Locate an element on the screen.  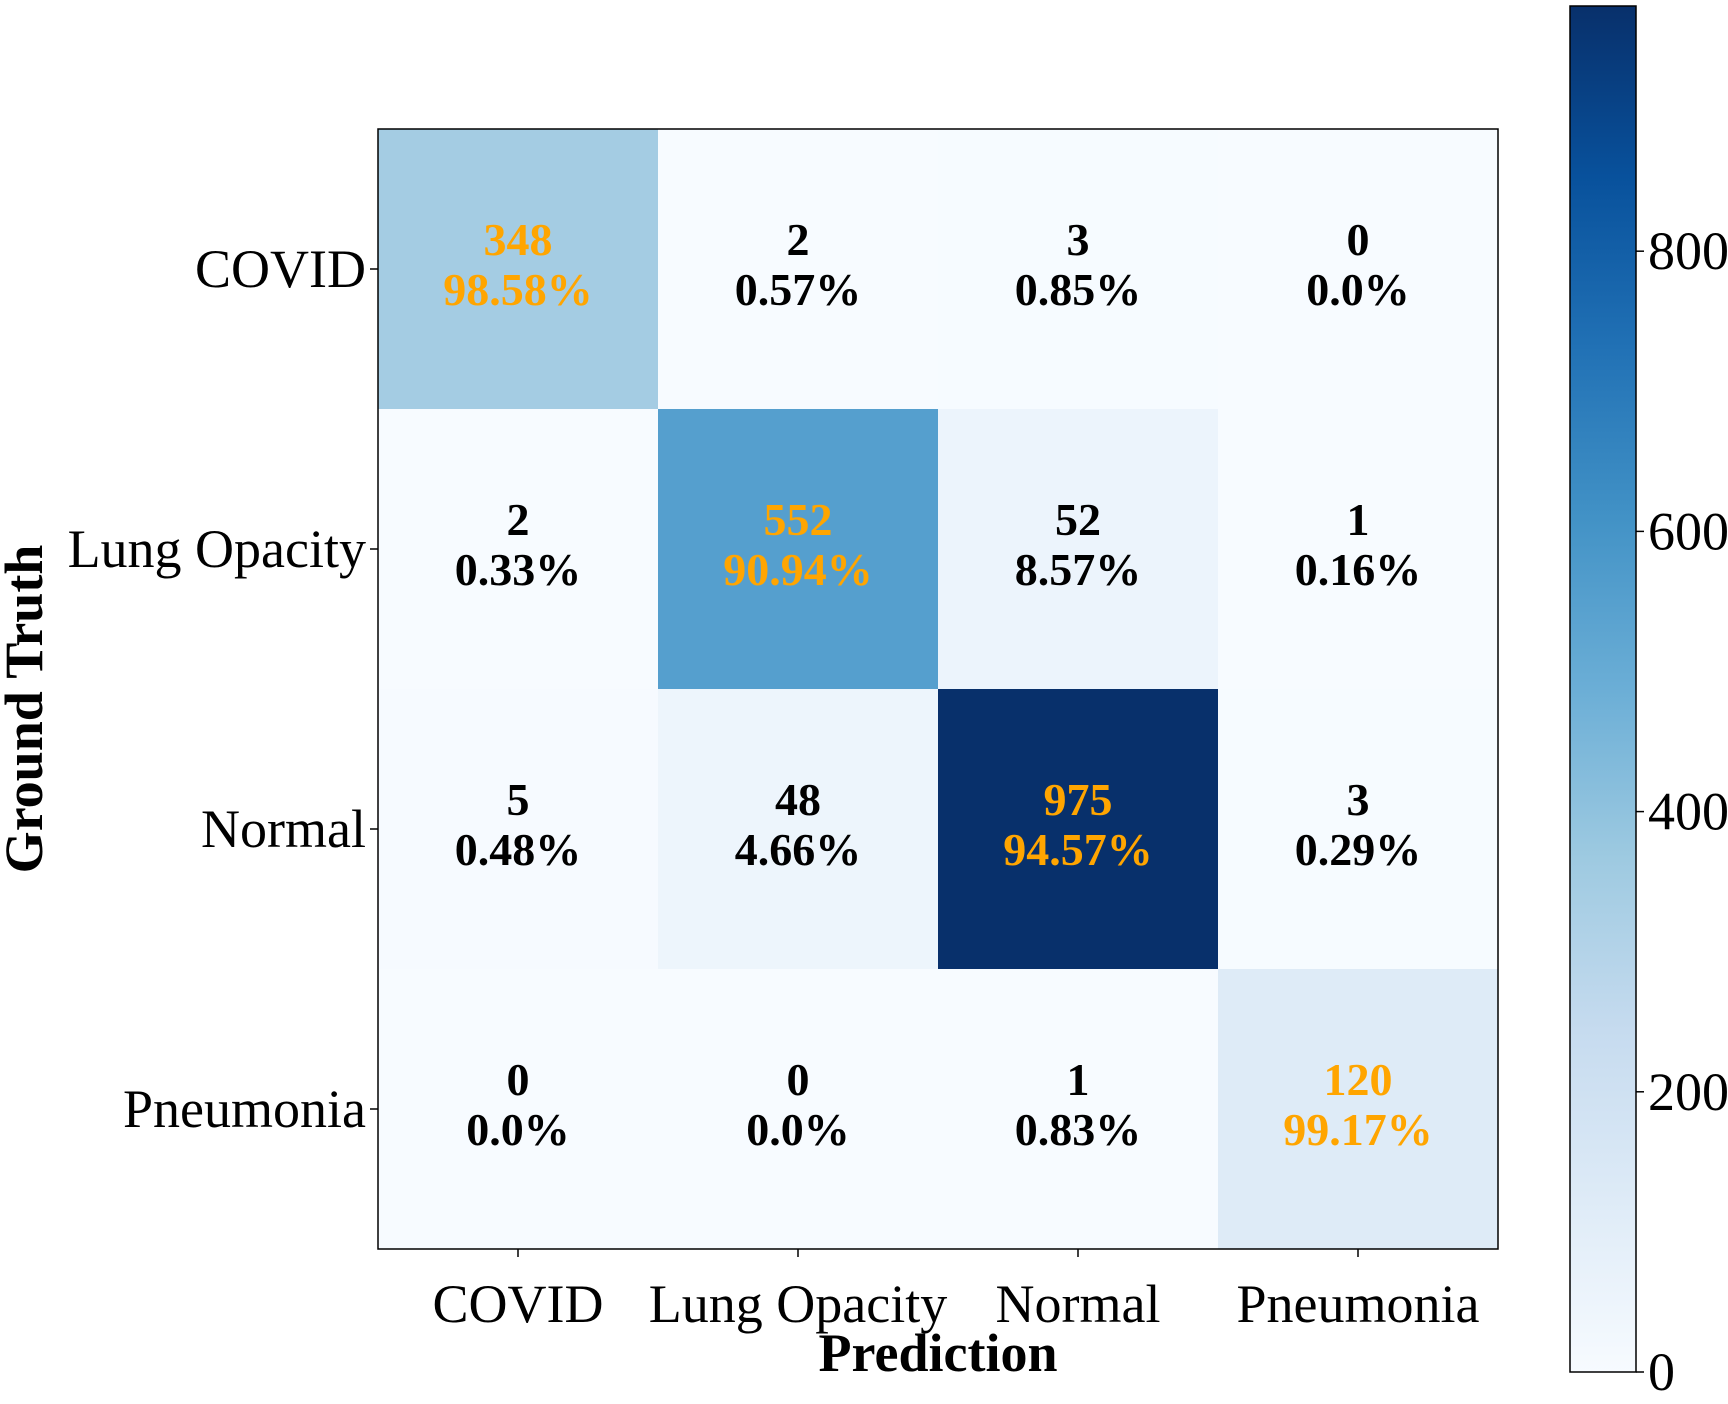
colorbar-ticks: 0 200 400 600 800 is located at coordinates (1682, 811).